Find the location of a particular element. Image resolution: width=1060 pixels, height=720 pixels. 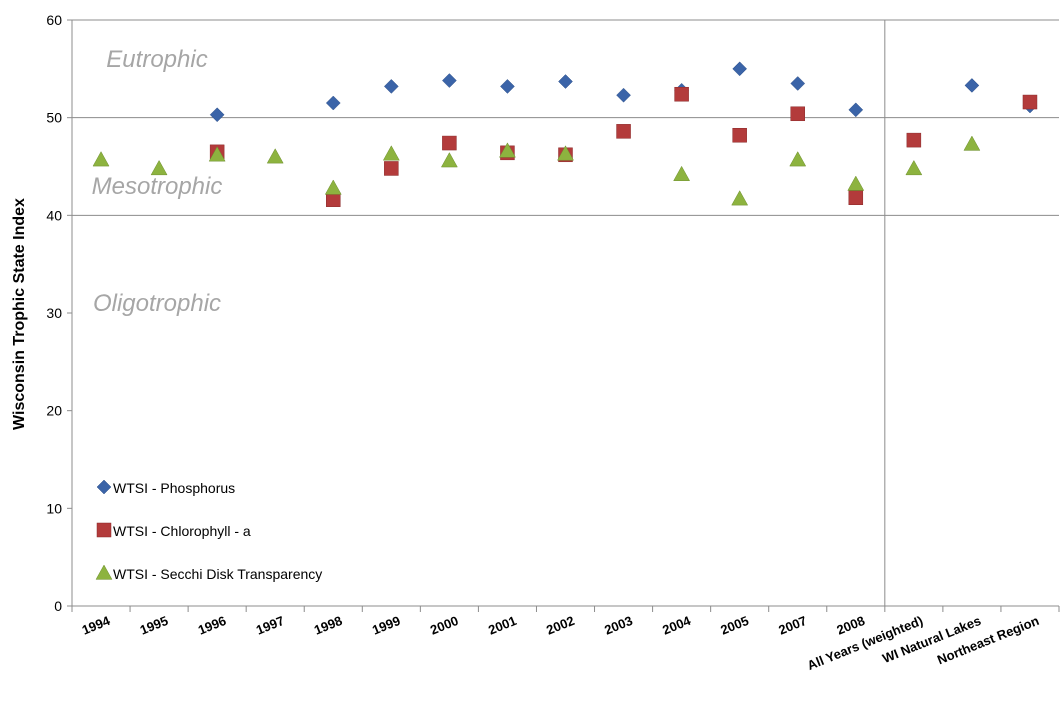

x-tick-label: 2008 is located at coordinates (850, 625).